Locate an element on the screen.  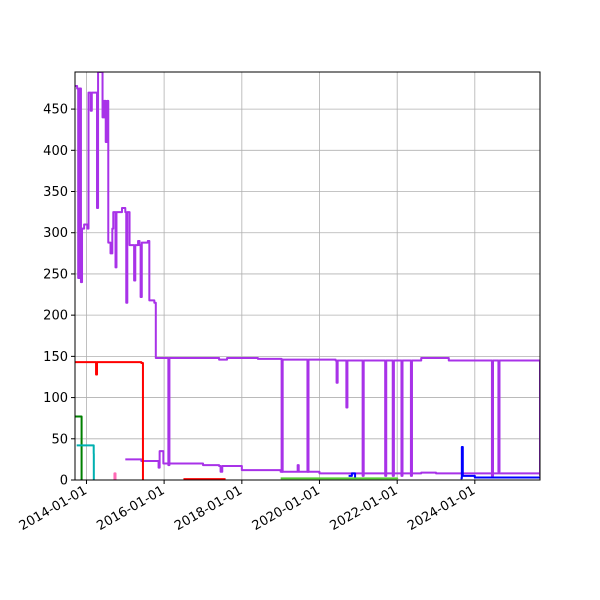
y-tick-label: 200 is located at coordinates (55, 316).